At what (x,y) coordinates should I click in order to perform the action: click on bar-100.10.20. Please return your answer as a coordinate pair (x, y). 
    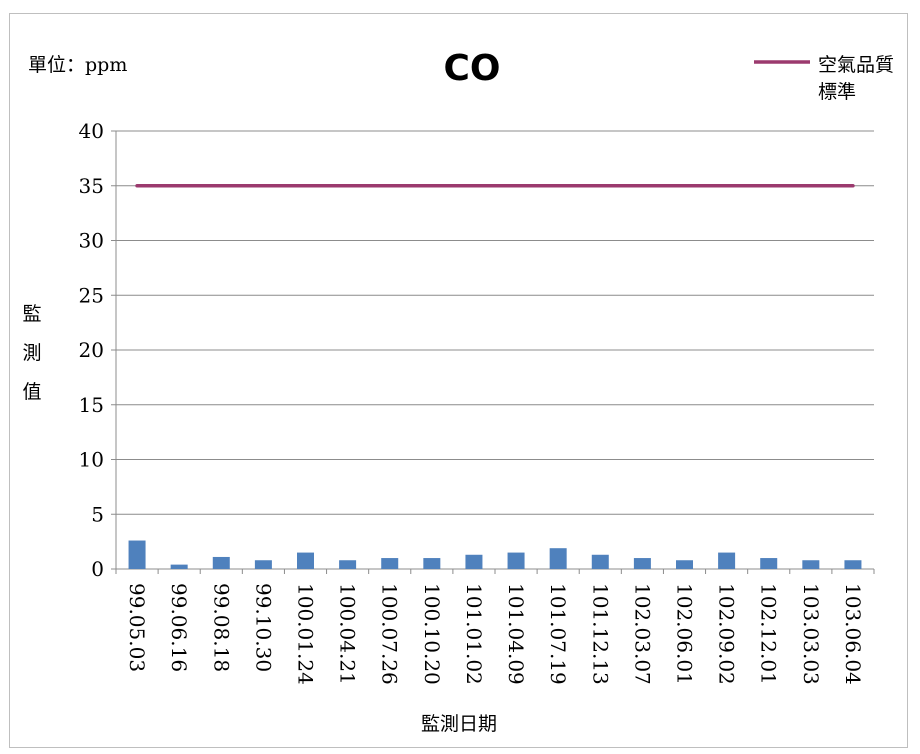
    Looking at the image, I should click on (432, 563).